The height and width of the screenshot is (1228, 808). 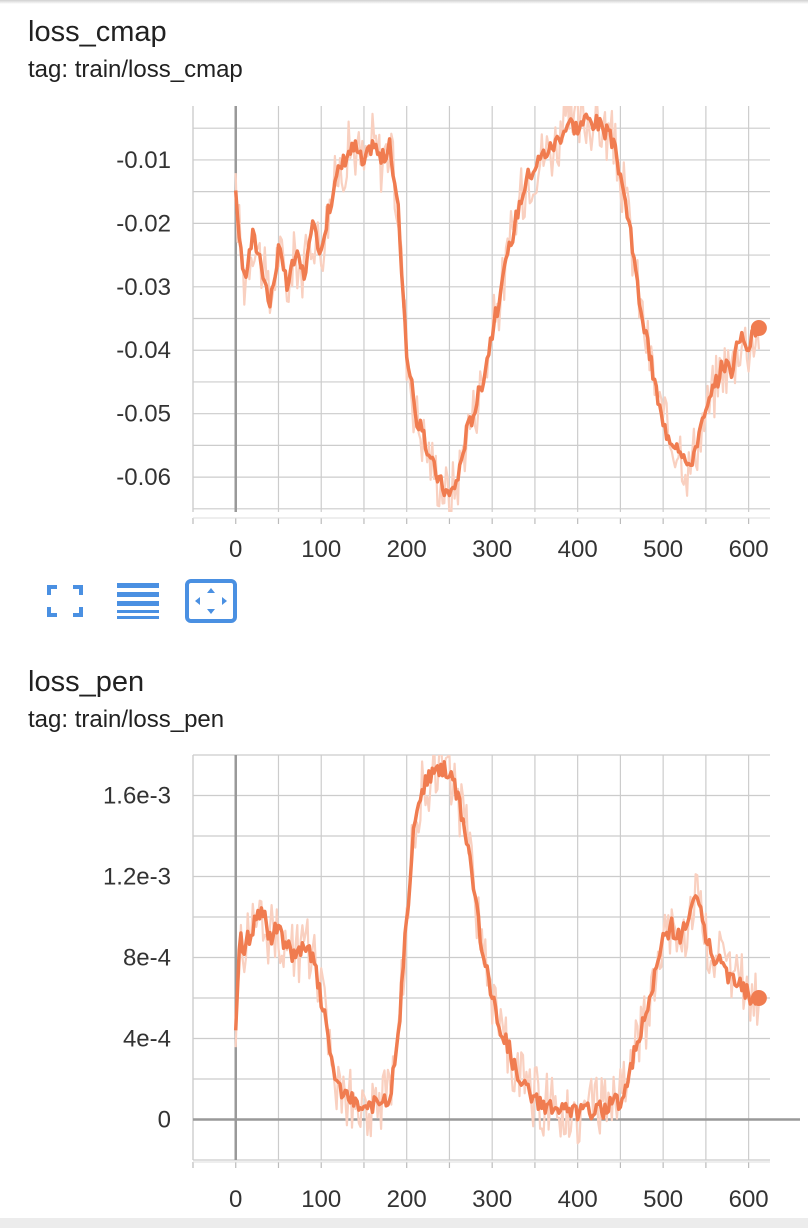 I want to click on chart-tag-loss-cmap: tag: train/loss_cmap, so click(x=135, y=69).